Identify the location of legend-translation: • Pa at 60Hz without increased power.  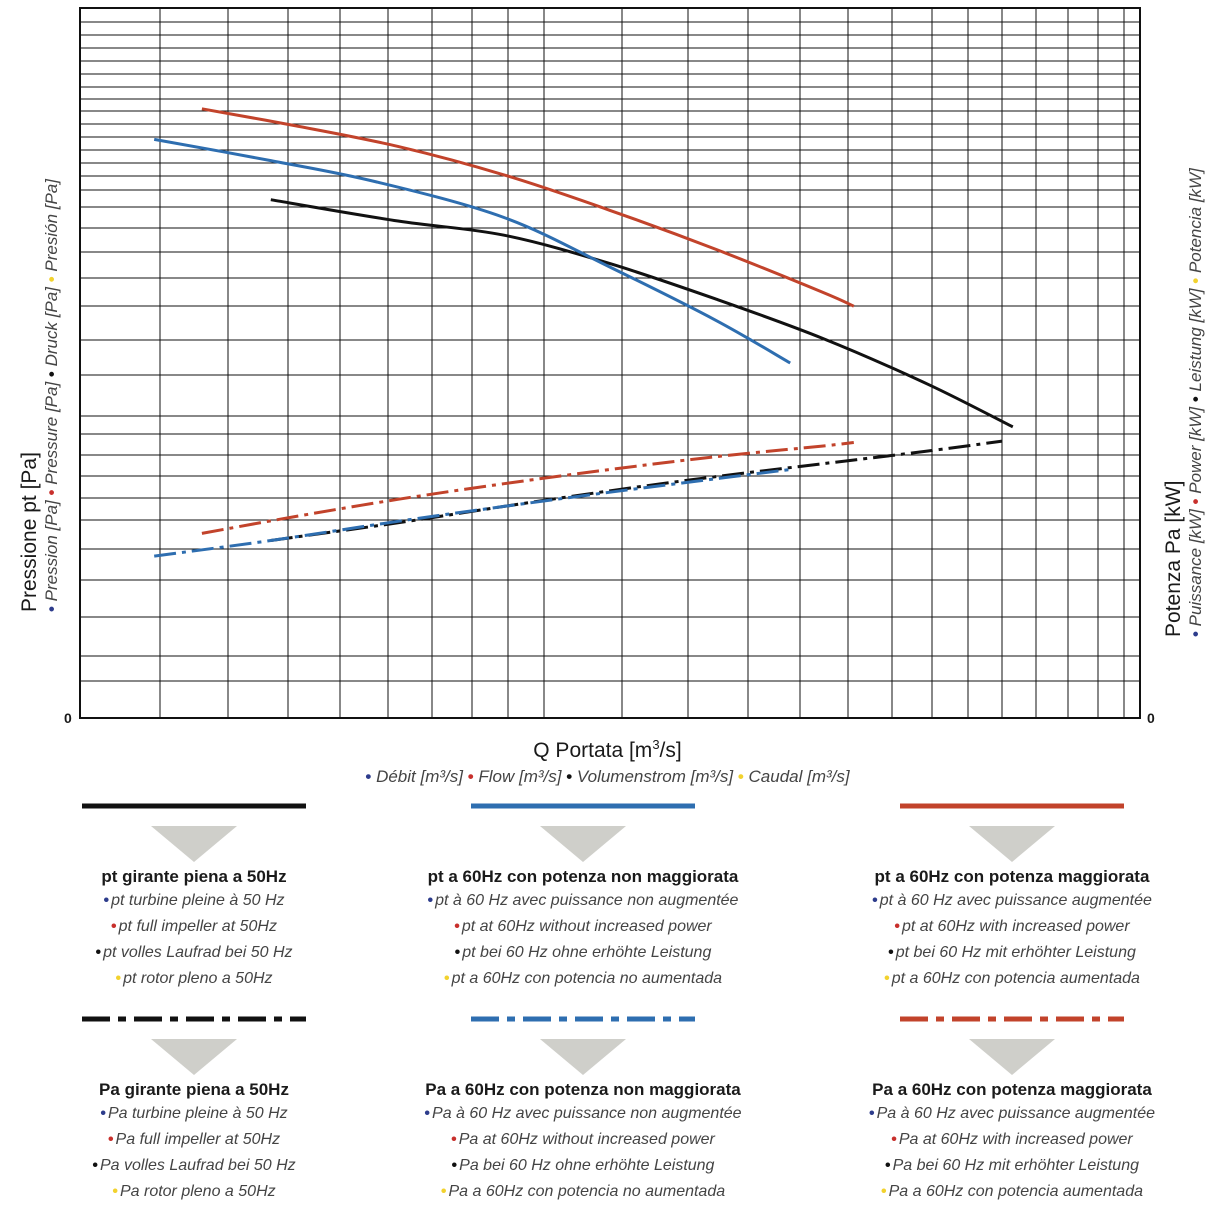
(583, 1140).